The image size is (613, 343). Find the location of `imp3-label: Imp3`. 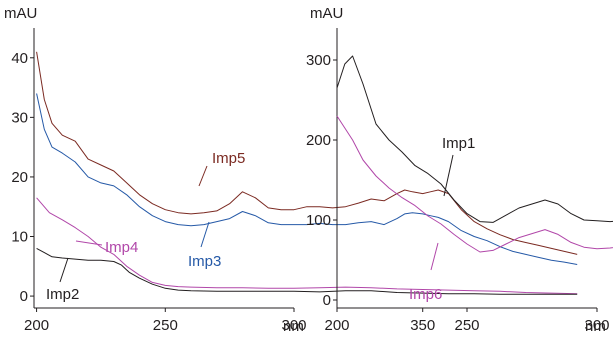

imp3-label: Imp3 is located at coordinates (204, 261).